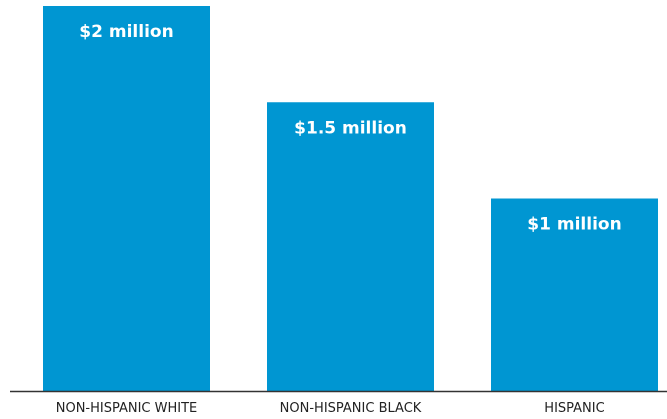  Describe the element at coordinates (574, 408) in the screenshot. I see `x-tick-label-3: HISPANIC` at that location.